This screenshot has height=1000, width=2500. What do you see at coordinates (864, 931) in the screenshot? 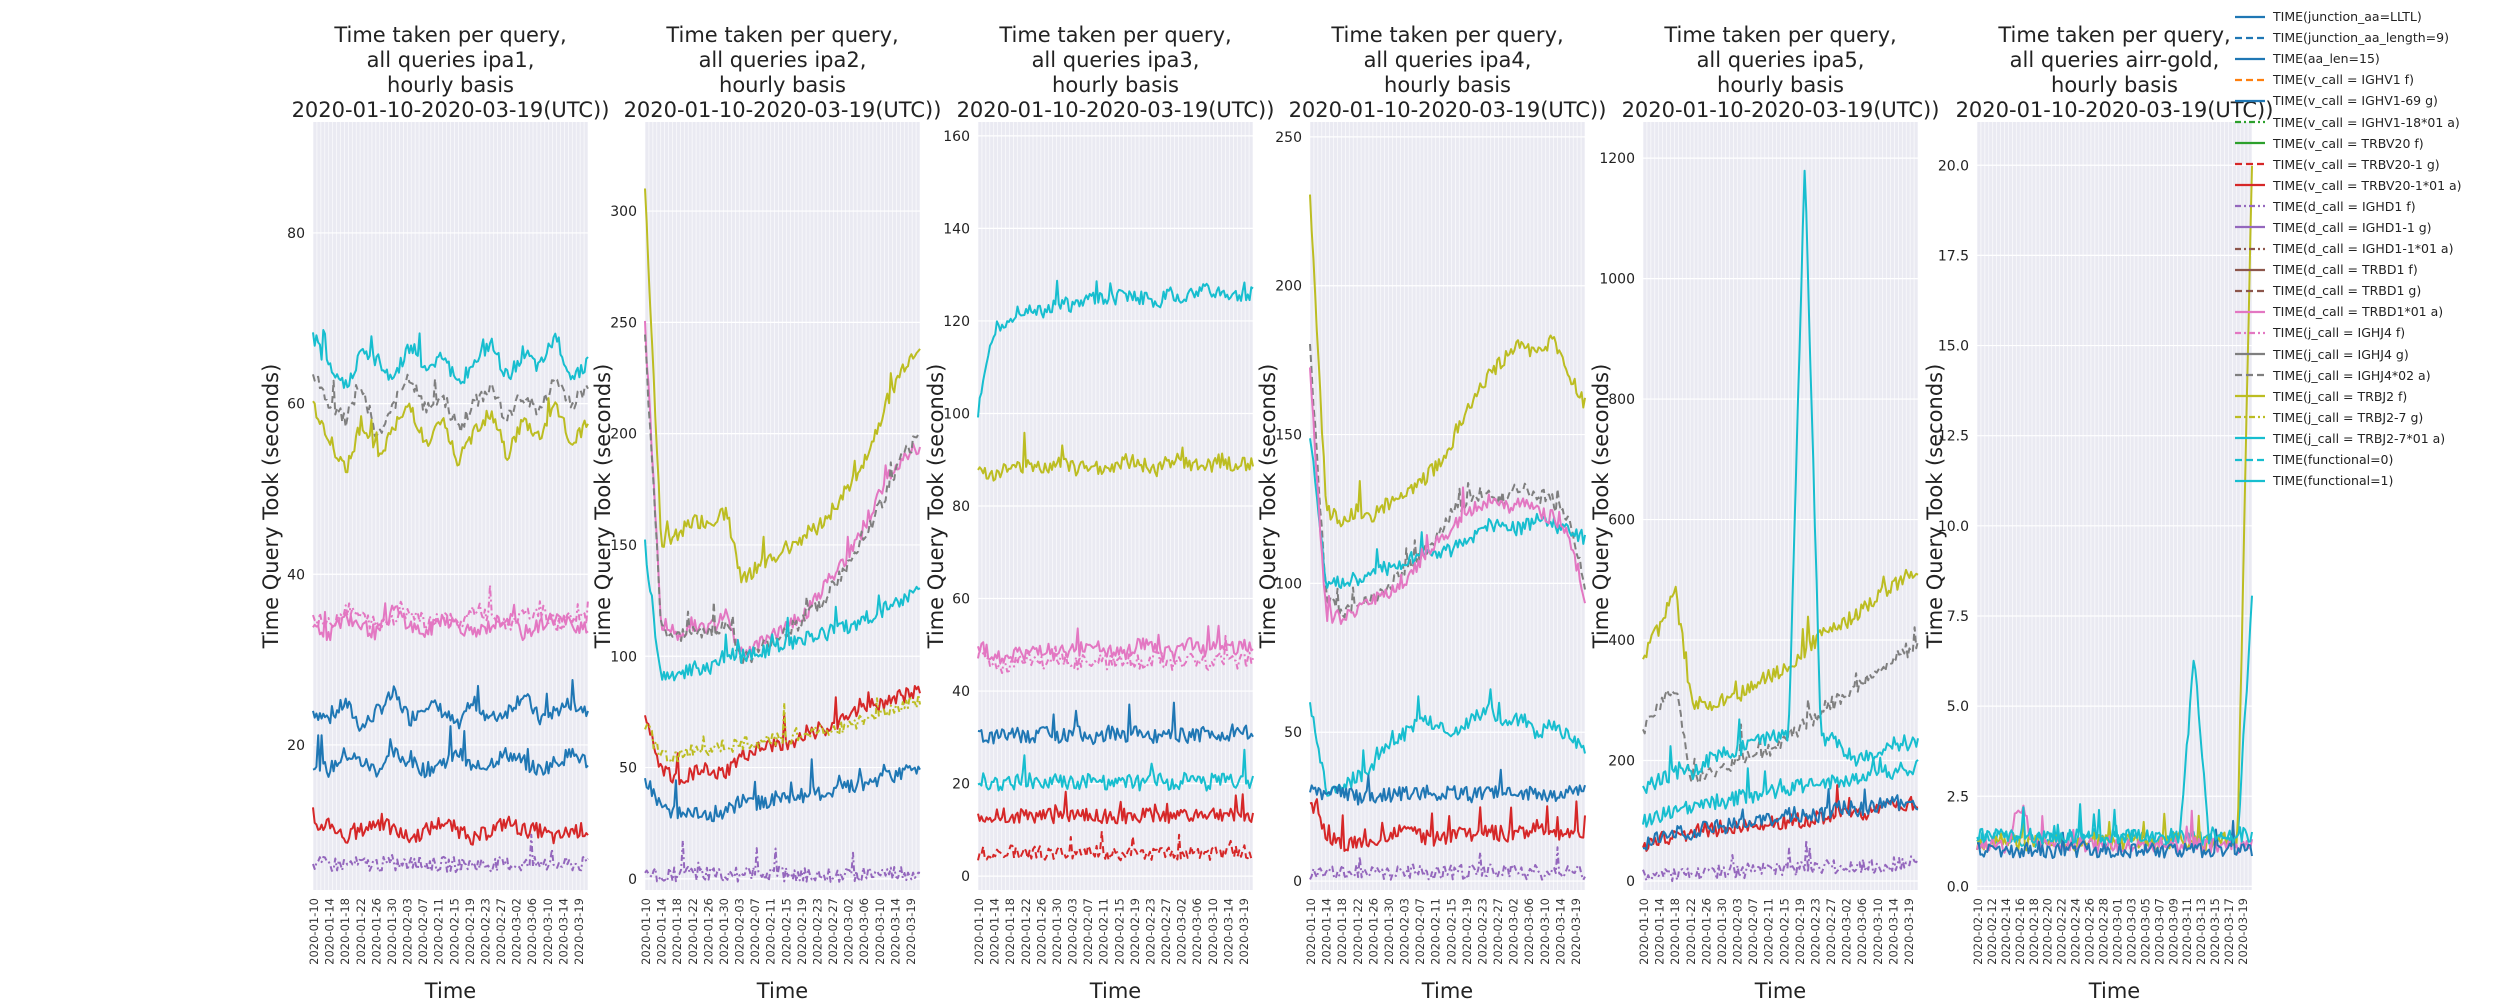
I see `x-tick-label: 2020-03-06` at bounding box center [864, 931].